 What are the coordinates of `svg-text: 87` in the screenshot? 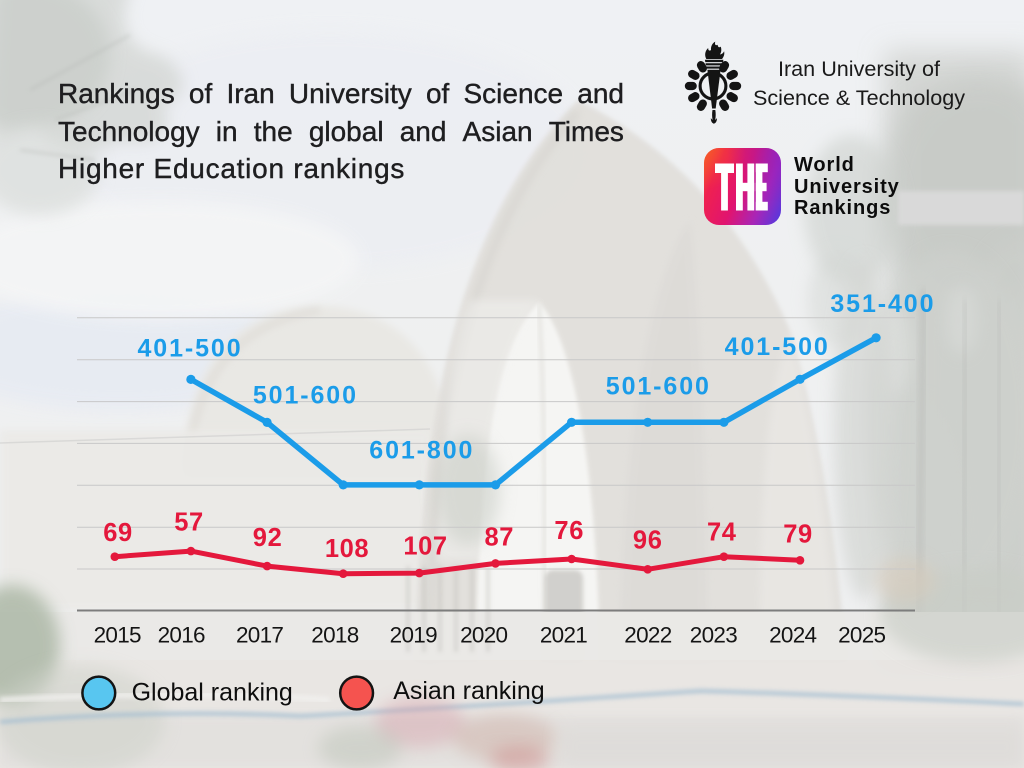 It's located at (500, 537).